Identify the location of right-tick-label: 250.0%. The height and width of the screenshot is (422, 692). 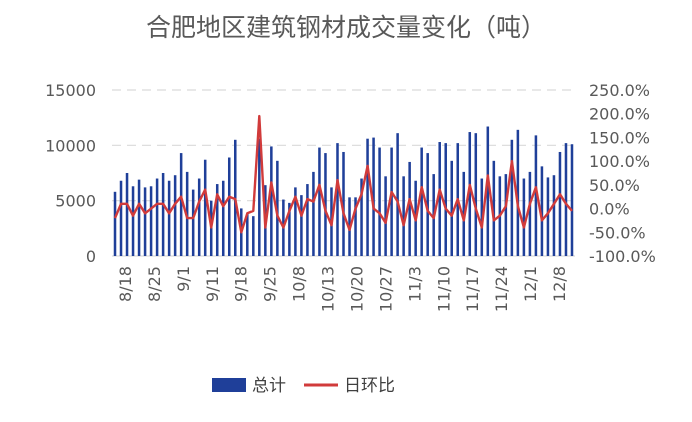
(619, 90).